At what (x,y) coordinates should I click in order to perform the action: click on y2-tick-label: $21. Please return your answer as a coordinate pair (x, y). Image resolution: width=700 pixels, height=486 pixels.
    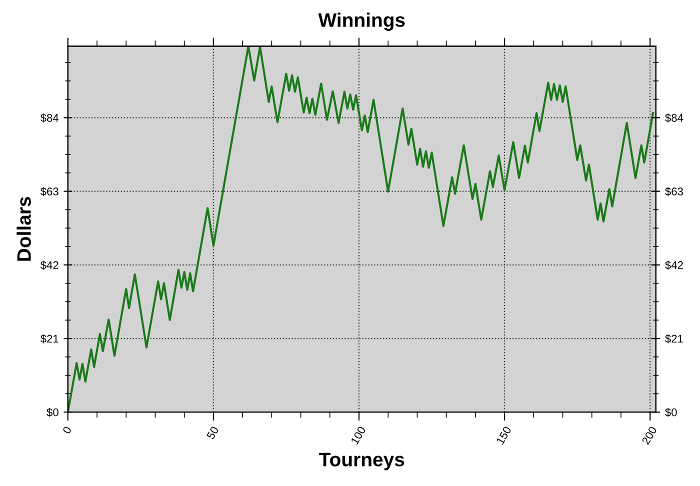
    Looking at the image, I should click on (674, 339).